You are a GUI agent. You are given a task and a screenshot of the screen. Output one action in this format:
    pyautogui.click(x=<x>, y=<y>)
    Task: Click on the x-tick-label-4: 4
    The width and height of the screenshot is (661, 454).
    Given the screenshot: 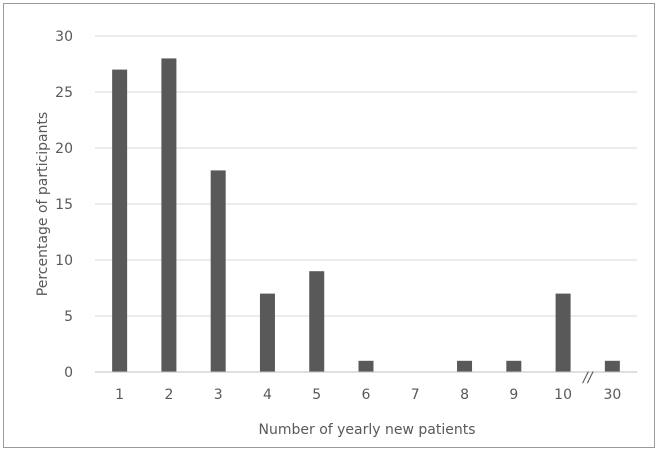 What is the action you would take?
    pyautogui.click(x=267, y=395)
    